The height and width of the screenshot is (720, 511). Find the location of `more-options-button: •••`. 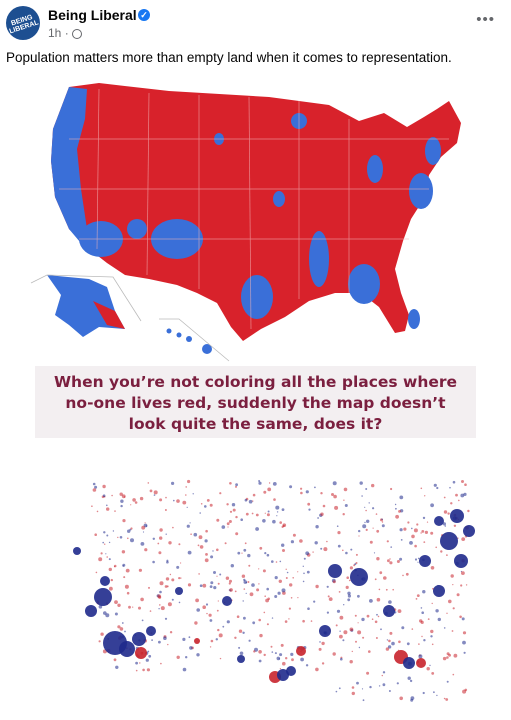

more-options-button: ••• is located at coordinates (485, 19).